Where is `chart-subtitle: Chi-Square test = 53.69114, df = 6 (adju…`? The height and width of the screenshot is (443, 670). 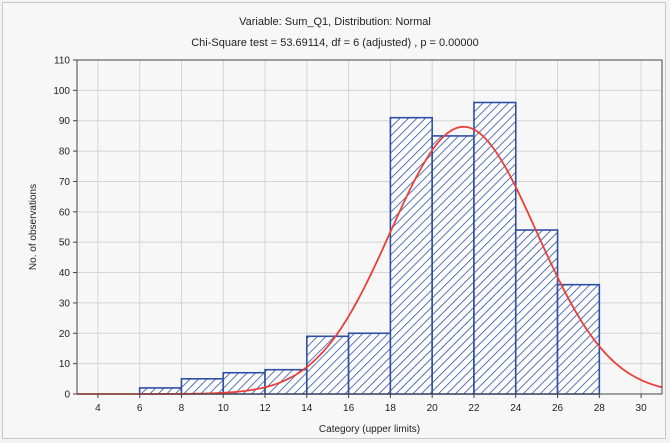
chart-subtitle: Chi-Square test = 53.69114, df = 6 (adju… is located at coordinates (335, 43).